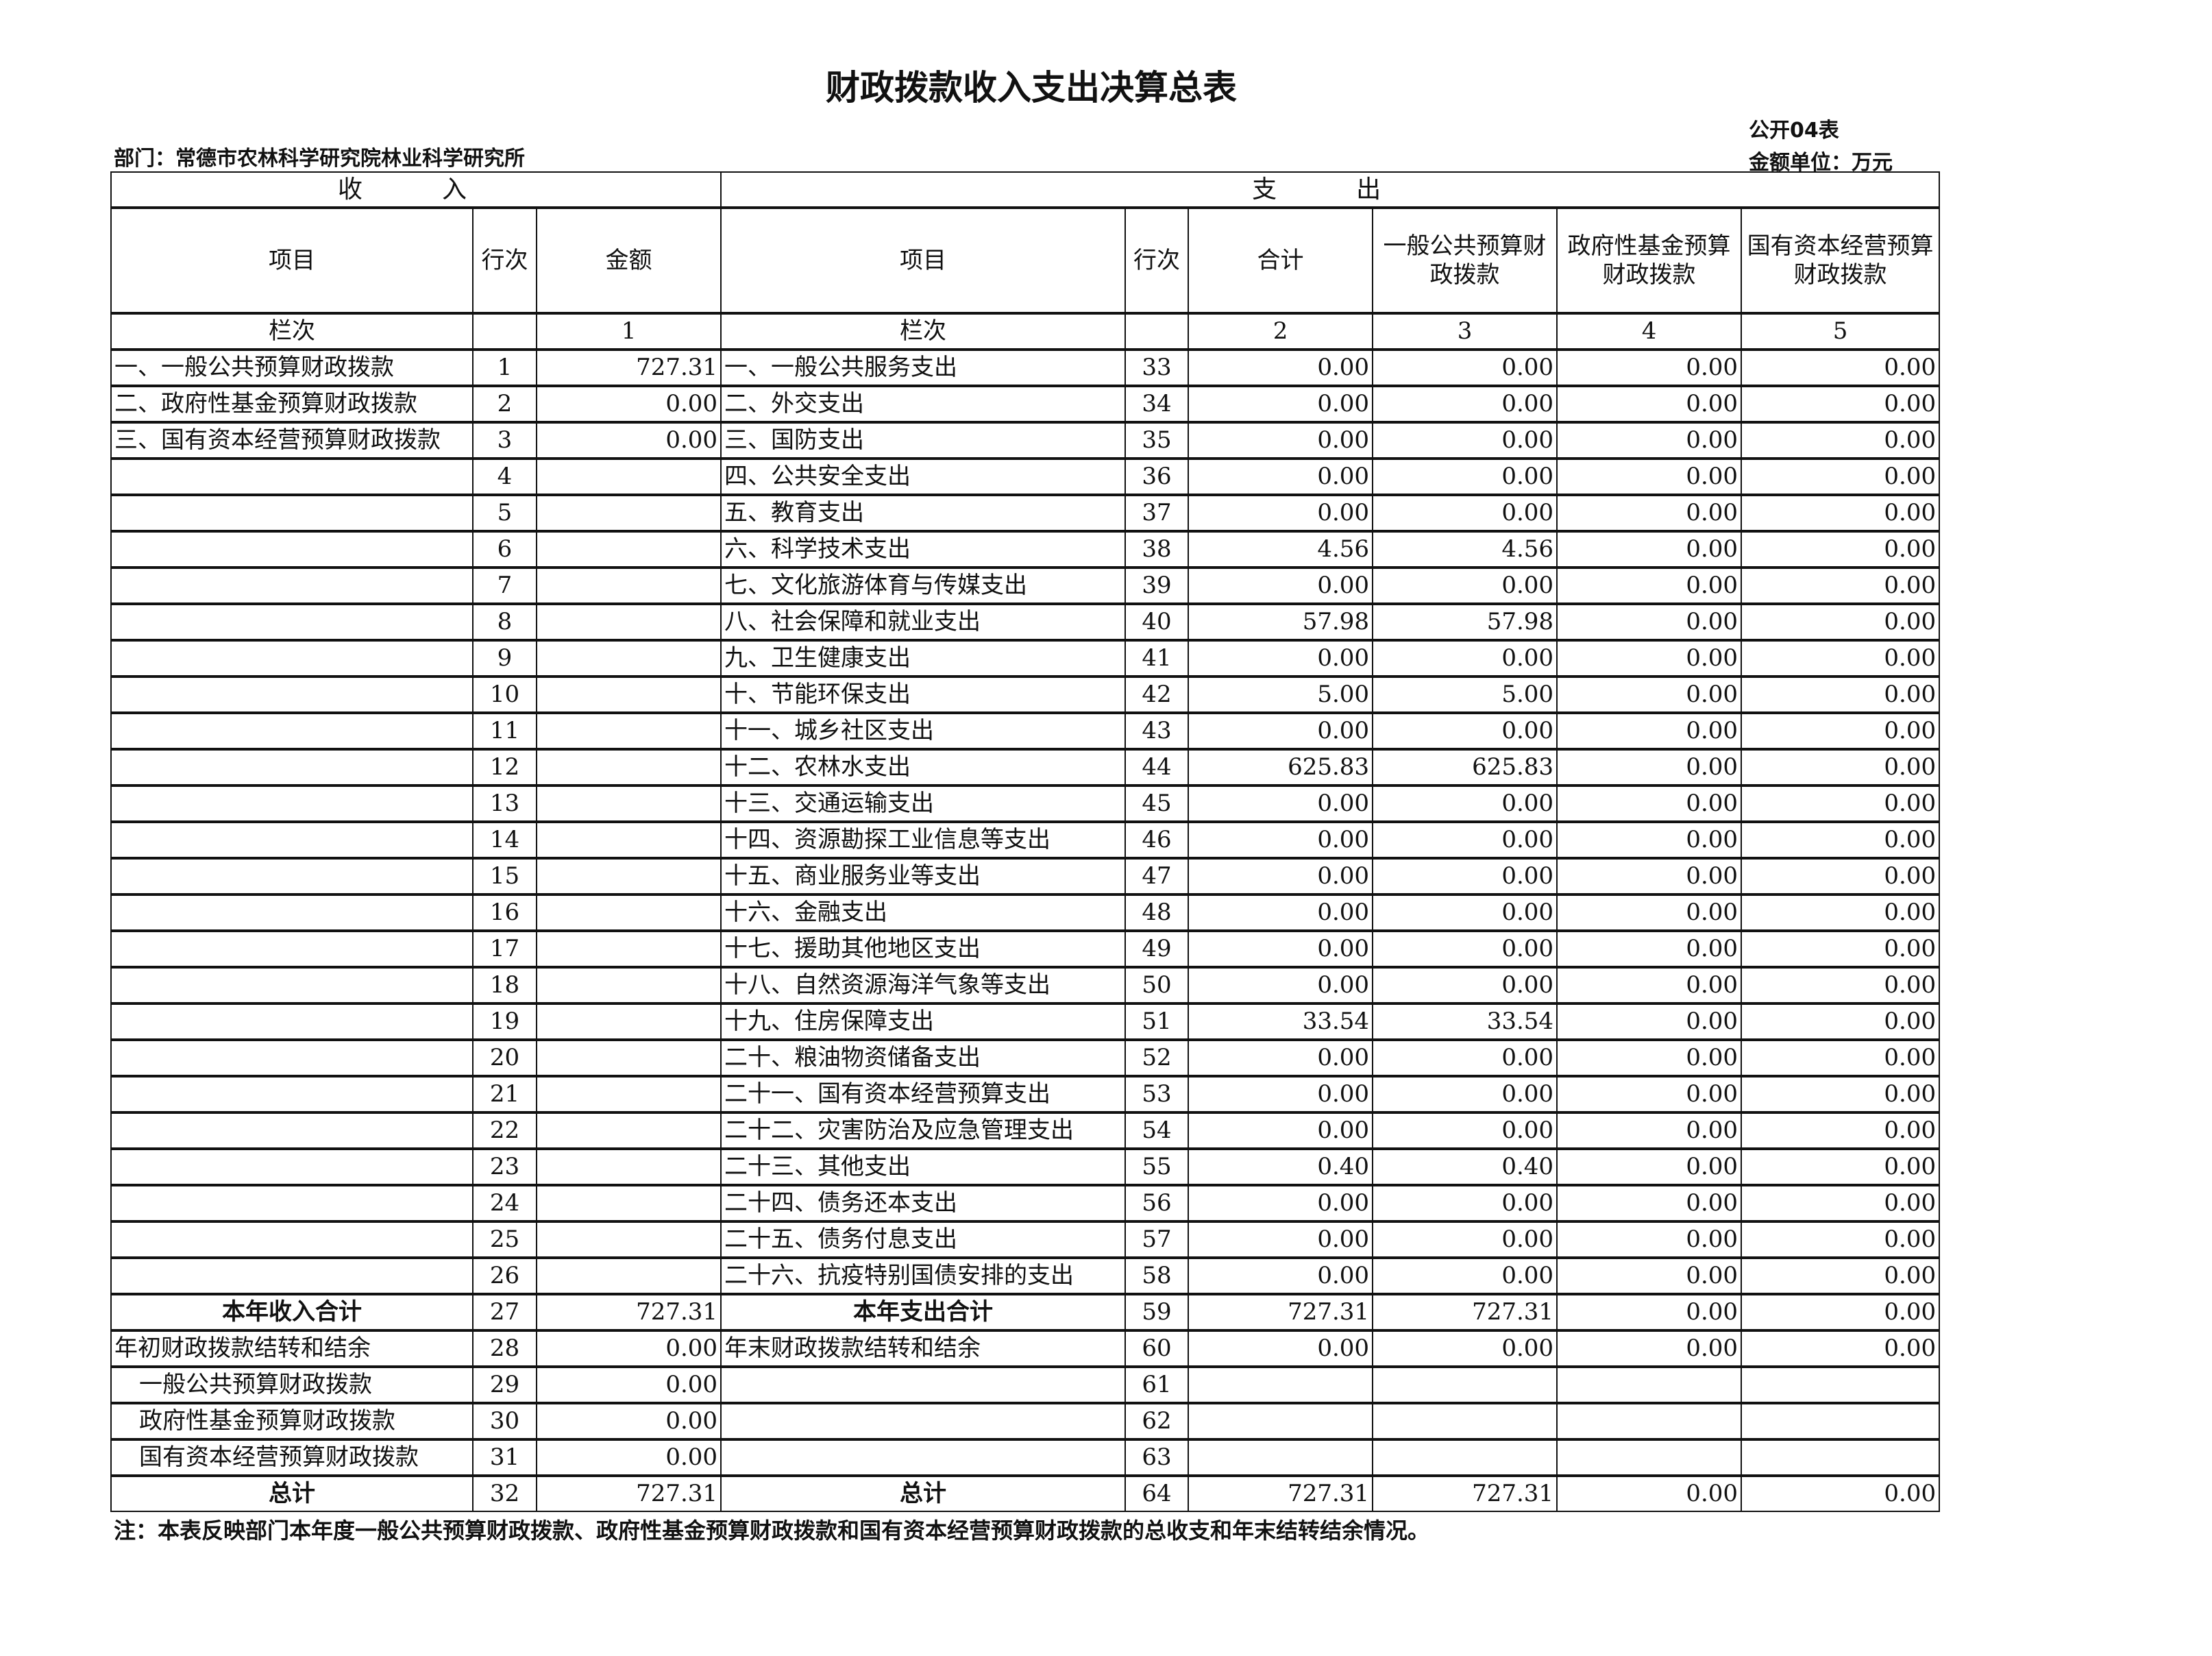  Describe the element at coordinates (1330, 189) in the screenshot. I see `expense-header: 支 出` at that location.